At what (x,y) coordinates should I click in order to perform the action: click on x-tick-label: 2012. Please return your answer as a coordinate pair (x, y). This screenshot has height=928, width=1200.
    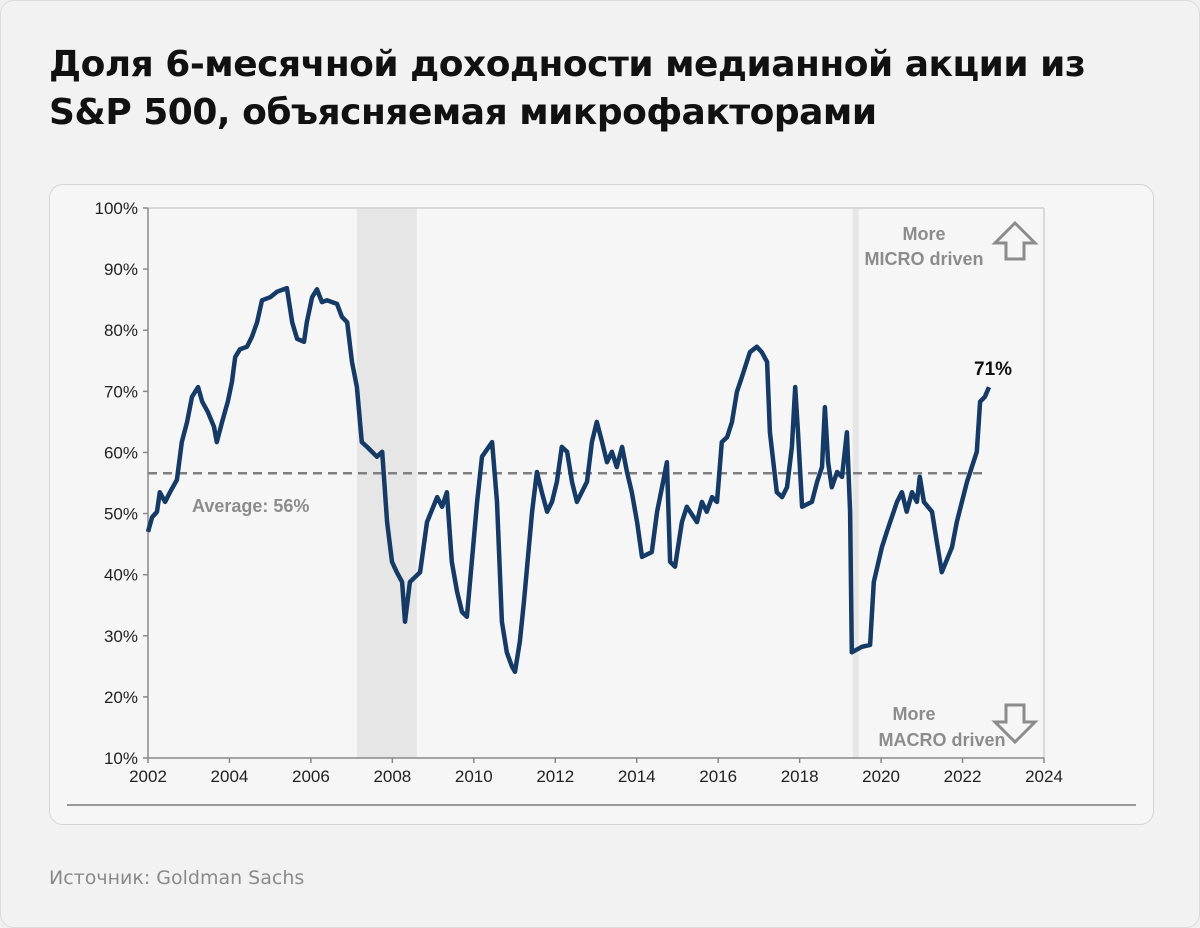
    Looking at the image, I should click on (555, 776).